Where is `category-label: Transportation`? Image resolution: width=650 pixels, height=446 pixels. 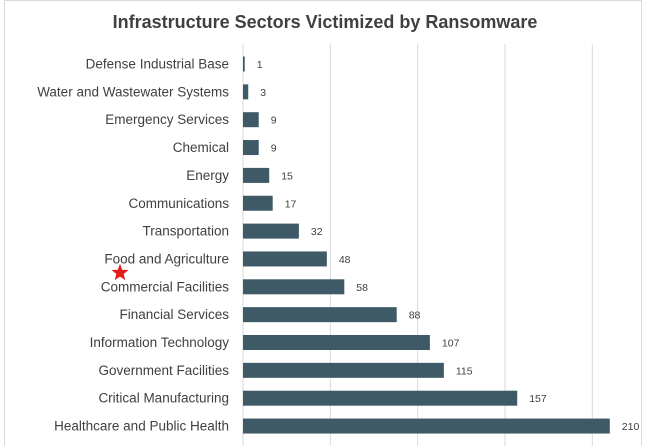 category-label: Transportation is located at coordinates (185, 231).